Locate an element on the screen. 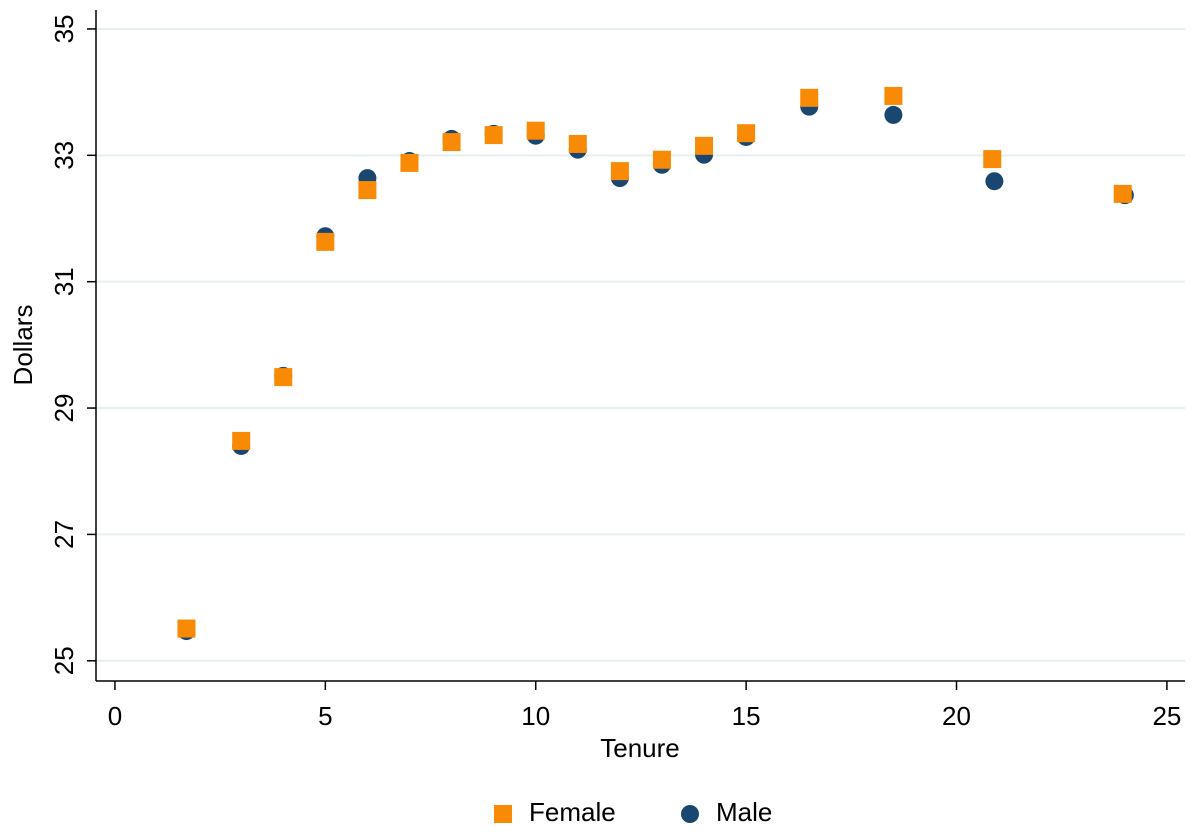  y-tick-label: 35 is located at coordinates (64, 28).